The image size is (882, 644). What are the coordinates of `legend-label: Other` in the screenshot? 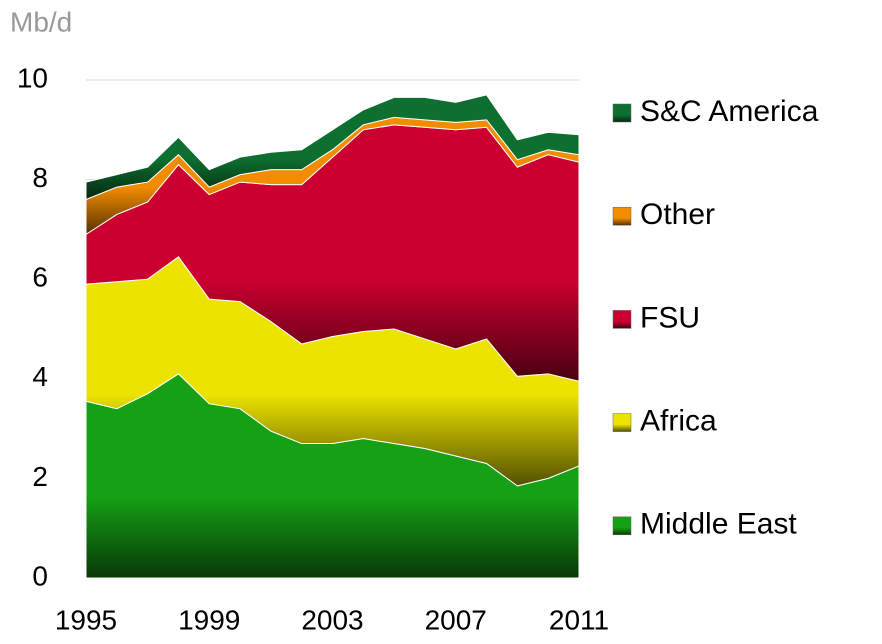 It's located at (677, 214).